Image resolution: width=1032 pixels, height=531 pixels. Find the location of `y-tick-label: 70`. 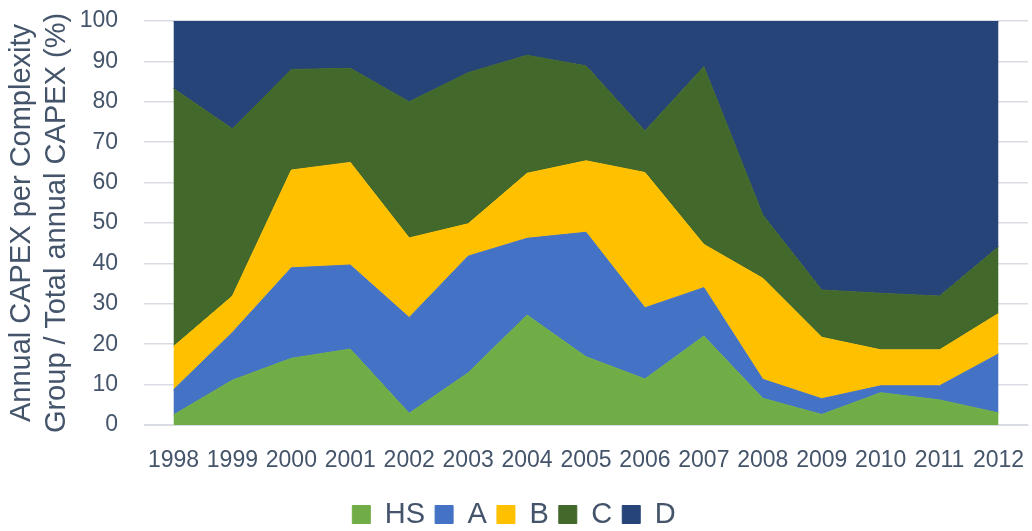

y-tick-label: 70 is located at coordinates (105, 140).